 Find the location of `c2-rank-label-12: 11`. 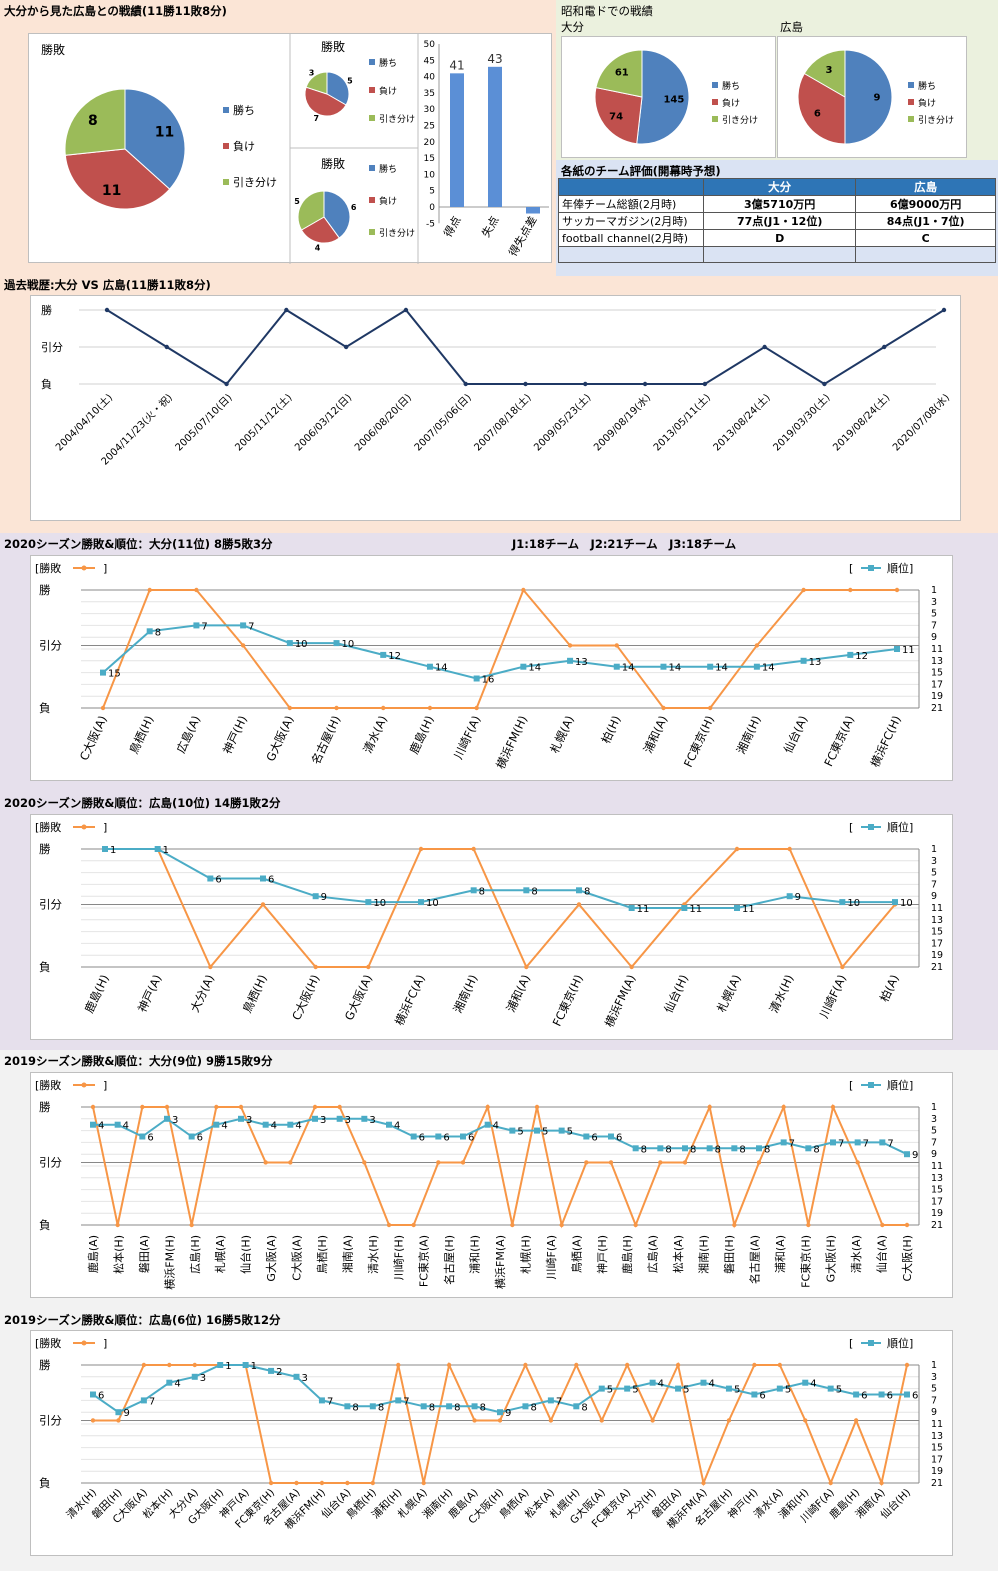

c2-rank-label-12: 11 is located at coordinates (748, 909).